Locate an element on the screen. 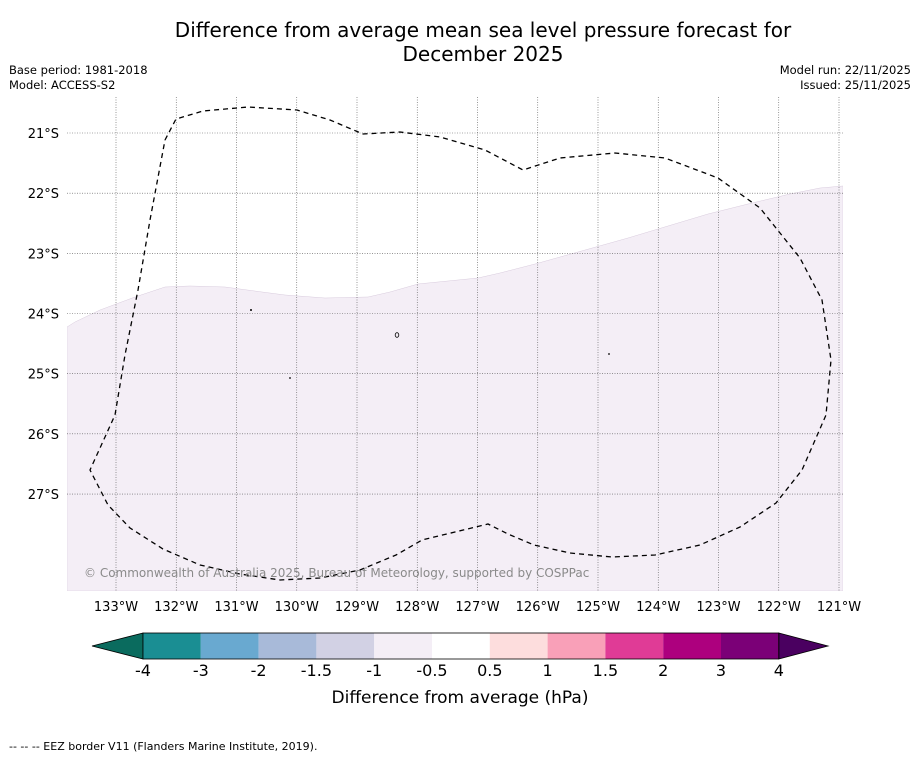 This screenshot has height=758, width=919. colorbar-tick-label: -2 is located at coordinates (259, 670).